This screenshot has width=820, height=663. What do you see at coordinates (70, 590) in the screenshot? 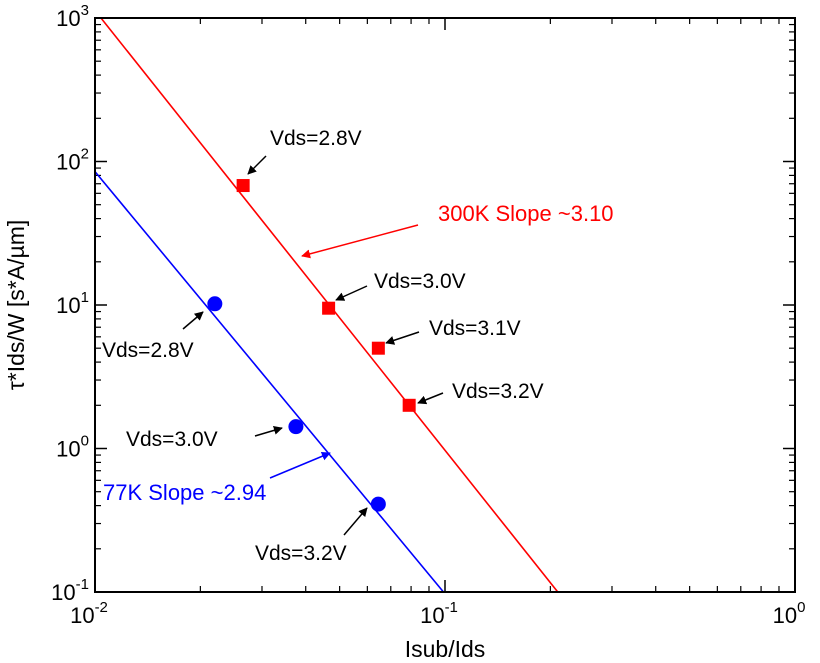
I see `y-tick-label: 10⁻¹` at bounding box center [70, 590].